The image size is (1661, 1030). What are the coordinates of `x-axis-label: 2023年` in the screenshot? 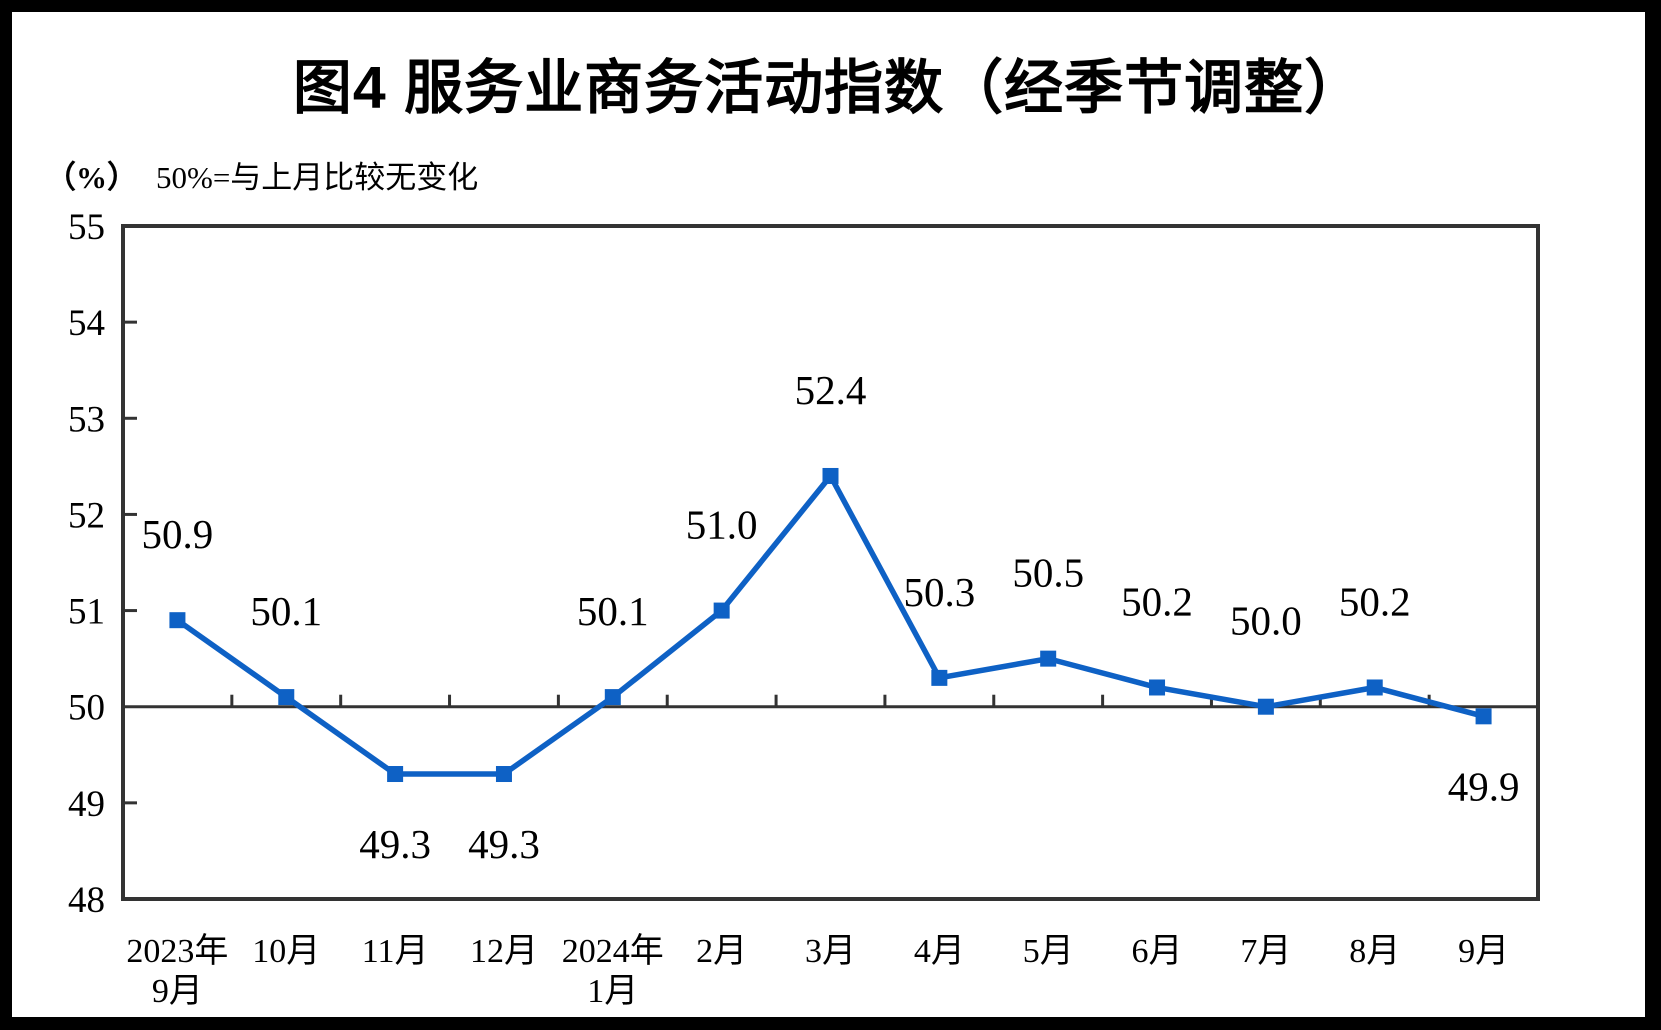 It's located at (177, 951).